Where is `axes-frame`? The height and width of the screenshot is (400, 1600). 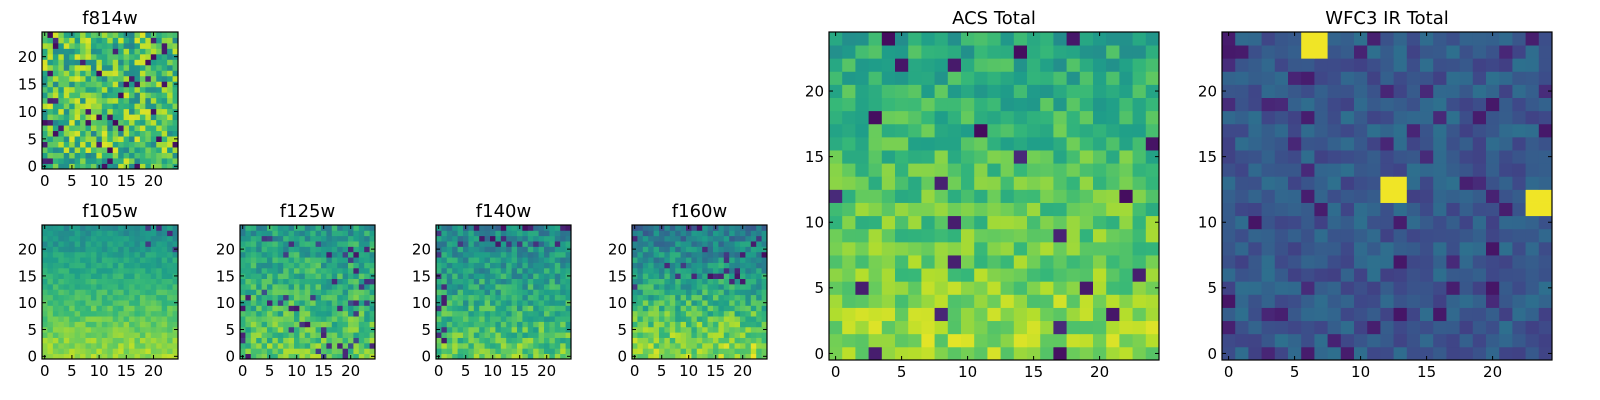
axes-frame is located at coordinates (110, 292).